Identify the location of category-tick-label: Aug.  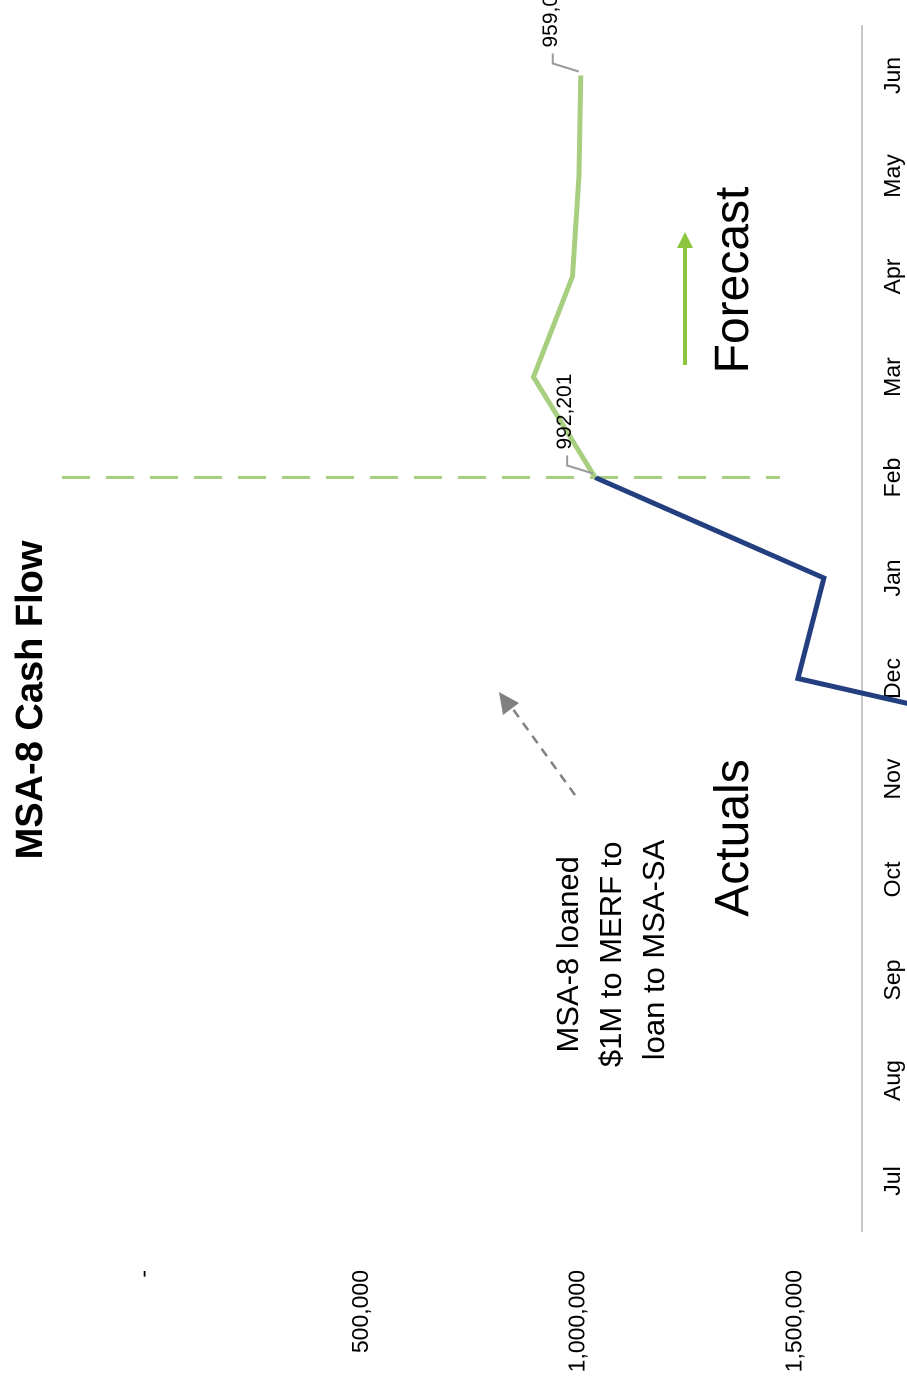
(892, 1080).